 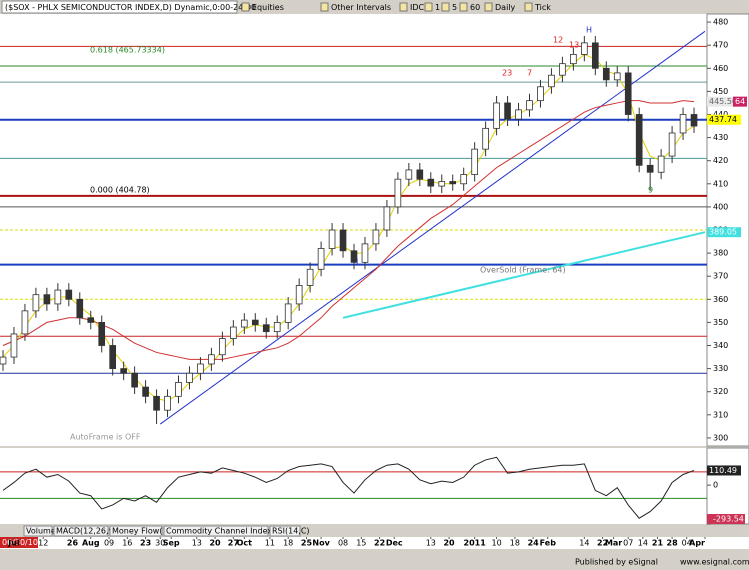 I want to click on annotation: L, so click(x=358, y=262).